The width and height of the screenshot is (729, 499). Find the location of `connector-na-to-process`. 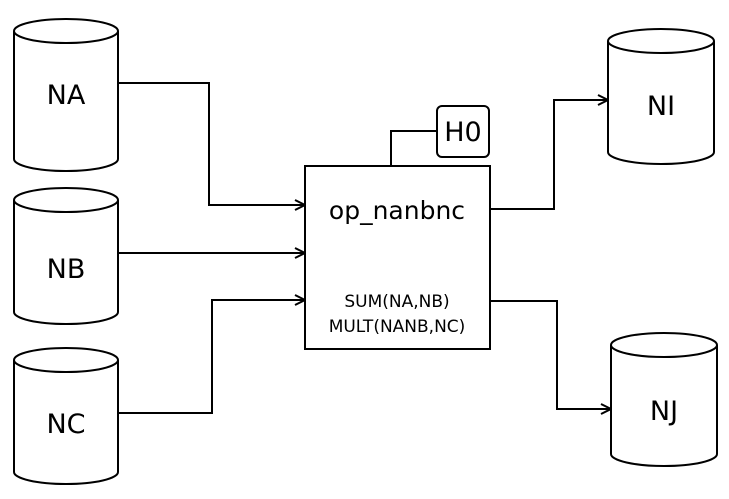

connector-na-to-process is located at coordinates (211, 143).